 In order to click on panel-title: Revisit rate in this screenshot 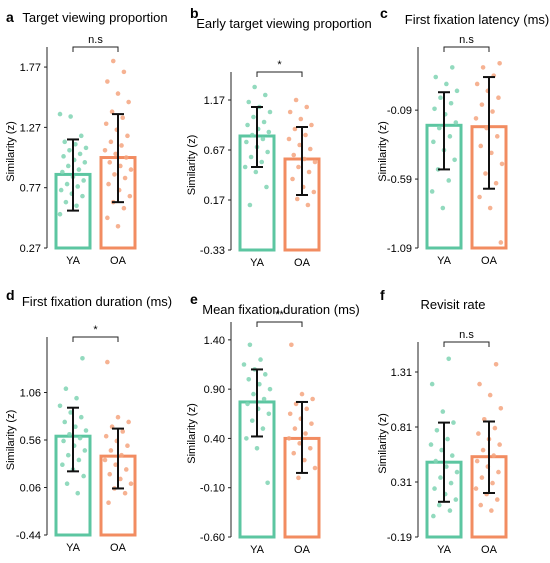, I will do `click(452, 304)`.